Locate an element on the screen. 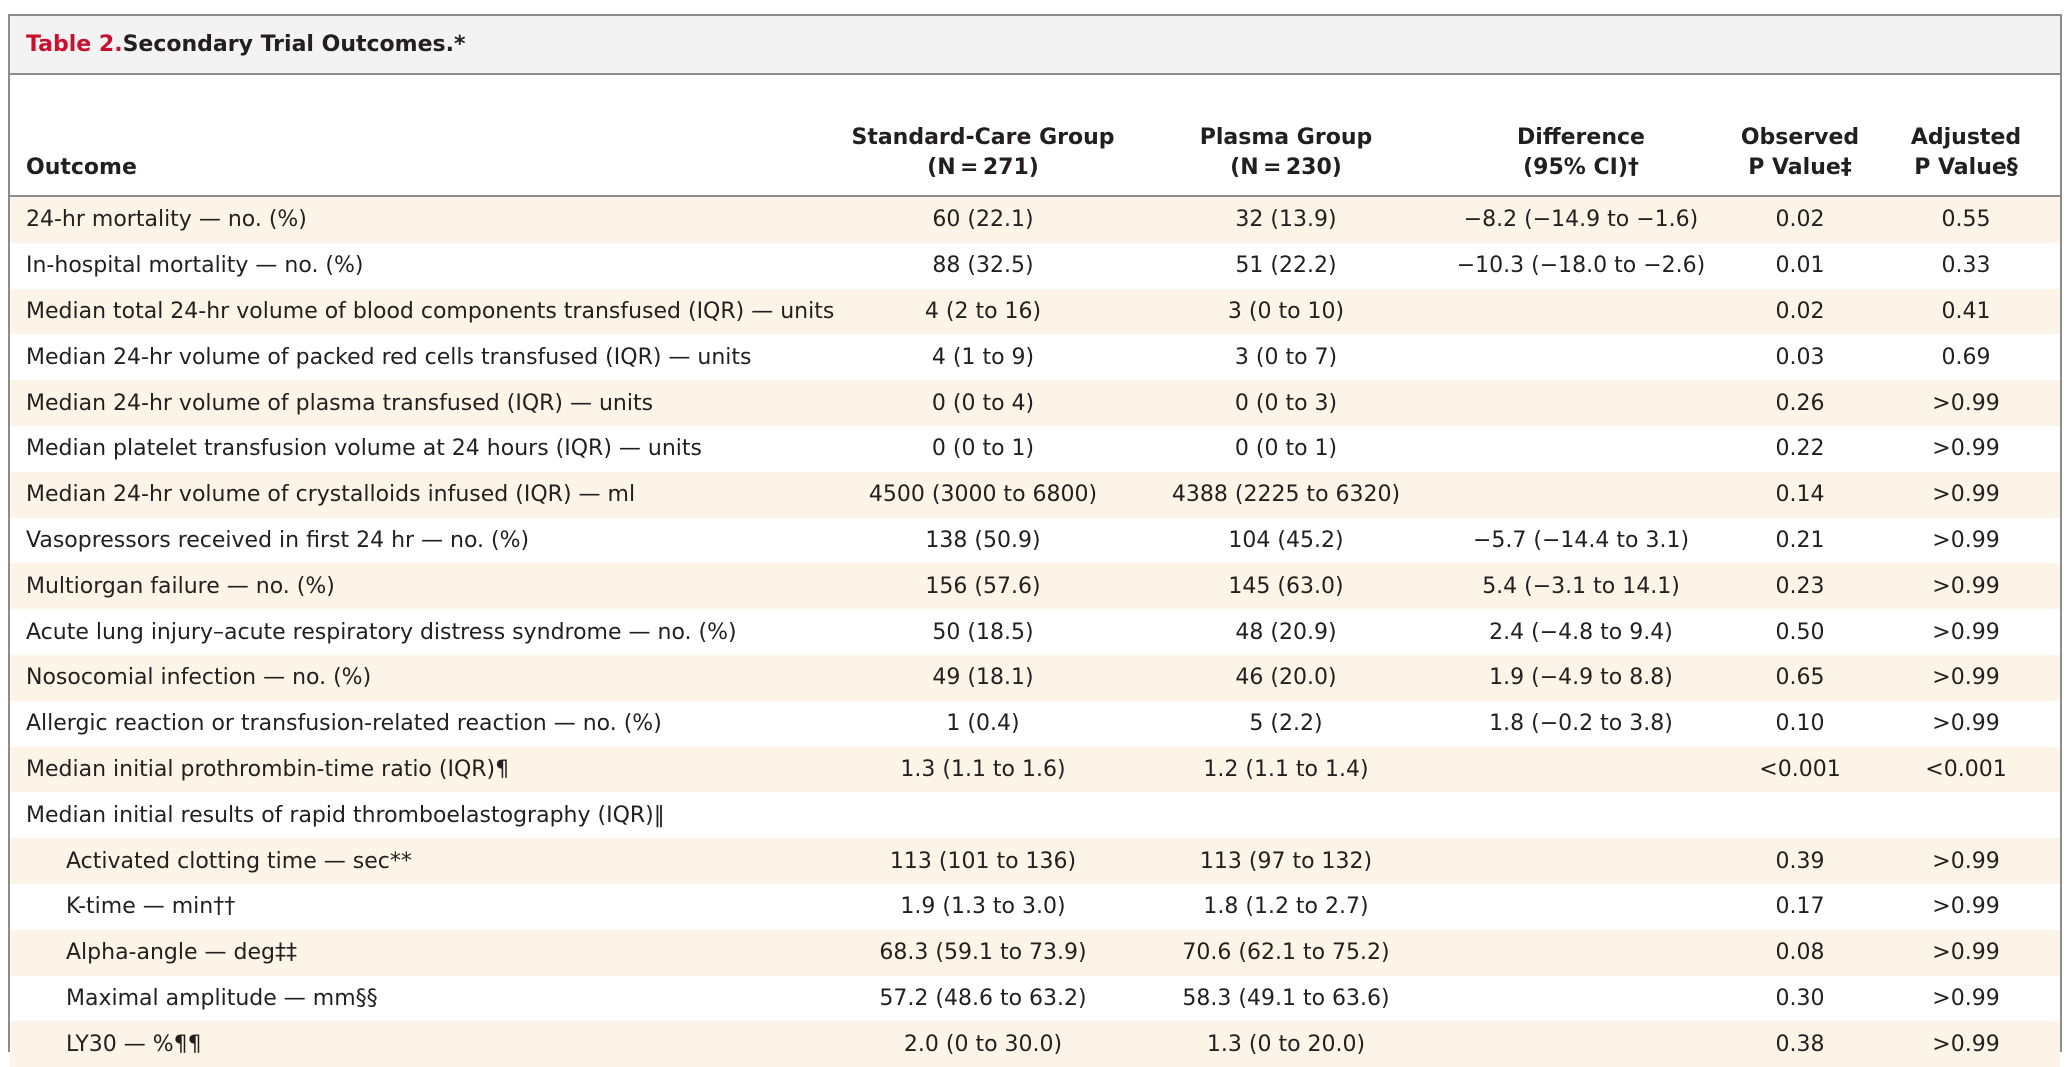  standard-cell: 4 (2 to 16) is located at coordinates (983, 311).